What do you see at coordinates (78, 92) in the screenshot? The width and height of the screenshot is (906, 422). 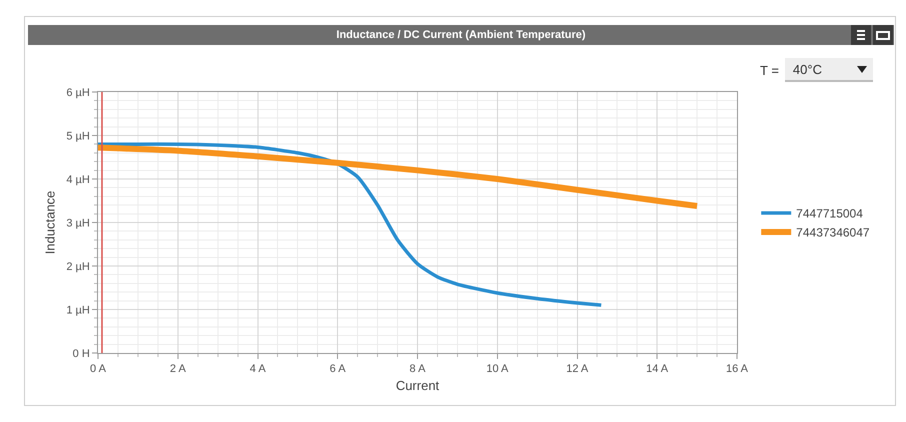 I see `y-tick-label: 6 µH` at bounding box center [78, 92].